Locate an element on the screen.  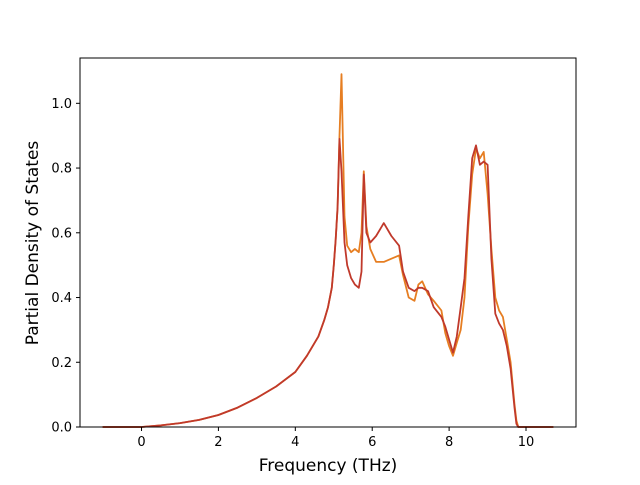
y-tick-label: 0.8 is located at coordinates (61, 169).